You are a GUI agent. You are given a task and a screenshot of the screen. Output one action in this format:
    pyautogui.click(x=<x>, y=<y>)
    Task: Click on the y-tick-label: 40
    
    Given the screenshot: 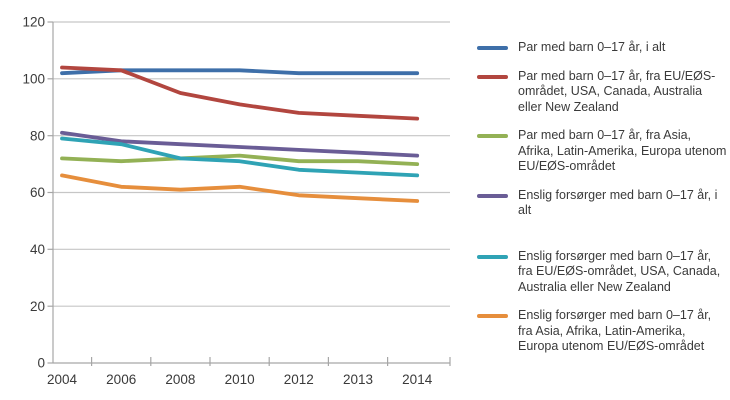 What is the action you would take?
    pyautogui.click(x=37, y=249)
    